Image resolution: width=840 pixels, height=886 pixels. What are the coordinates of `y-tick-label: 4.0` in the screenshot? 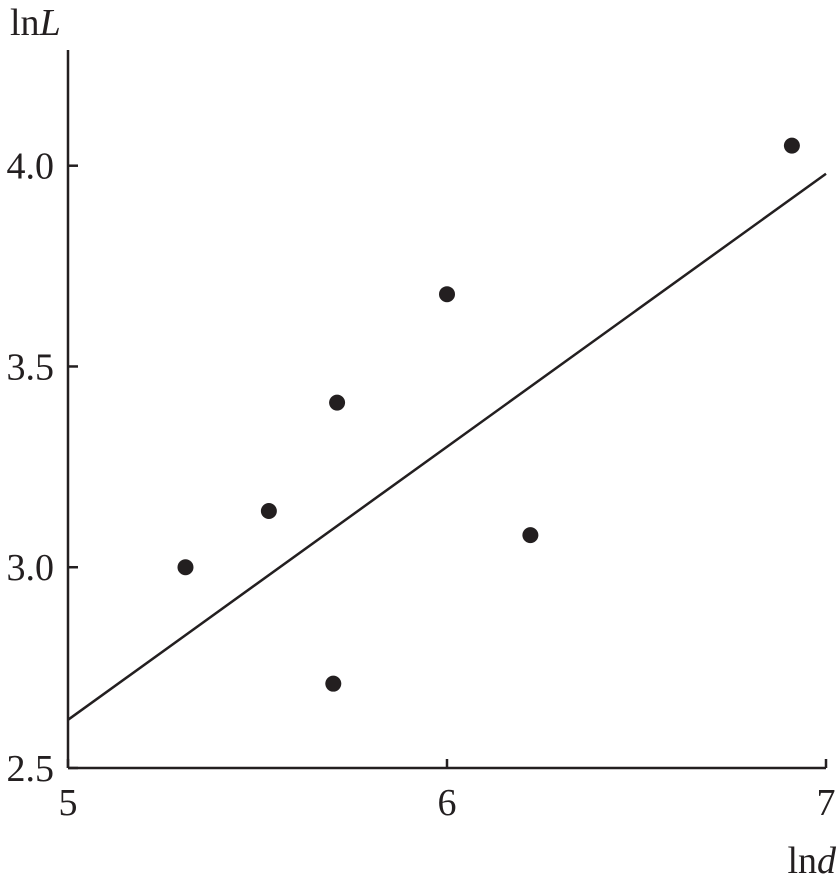 It's located at (31, 167).